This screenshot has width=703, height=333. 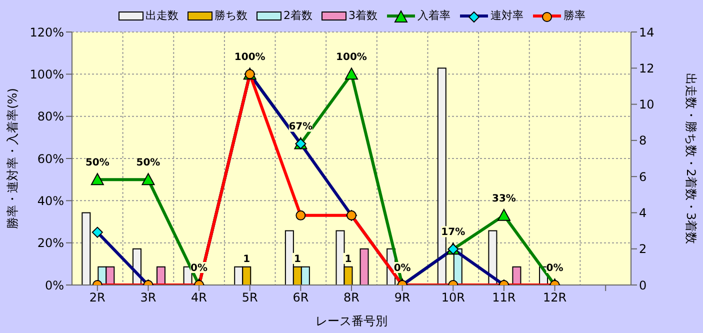 I want to click on legend-label: 3着数, so click(x=363, y=15).